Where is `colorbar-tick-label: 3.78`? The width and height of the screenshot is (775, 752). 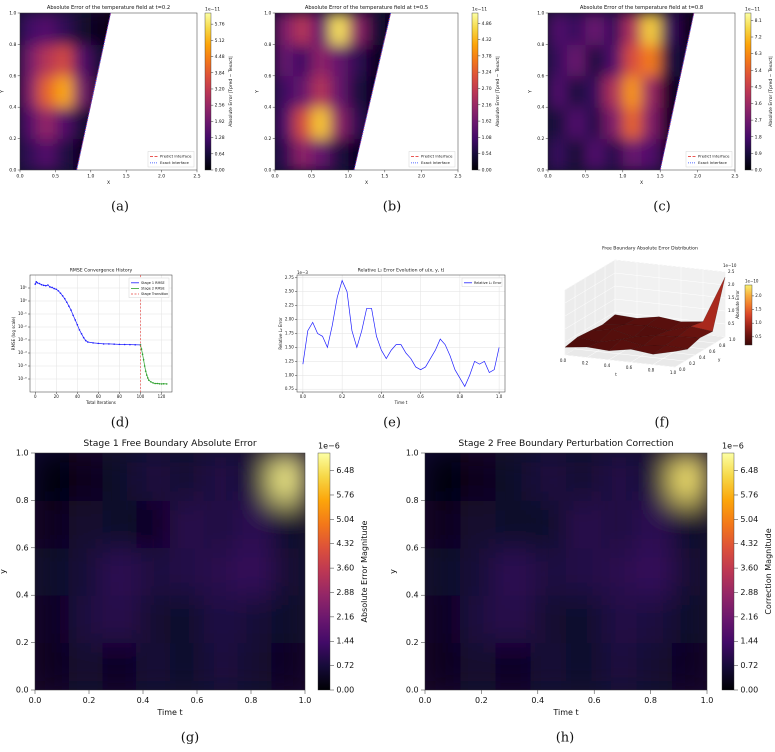 colorbar-tick-label: 3.78 is located at coordinates (487, 56).